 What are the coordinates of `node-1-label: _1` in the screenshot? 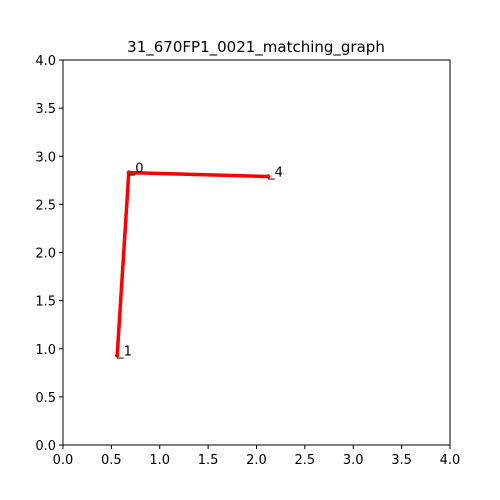 It's located at (124, 351).